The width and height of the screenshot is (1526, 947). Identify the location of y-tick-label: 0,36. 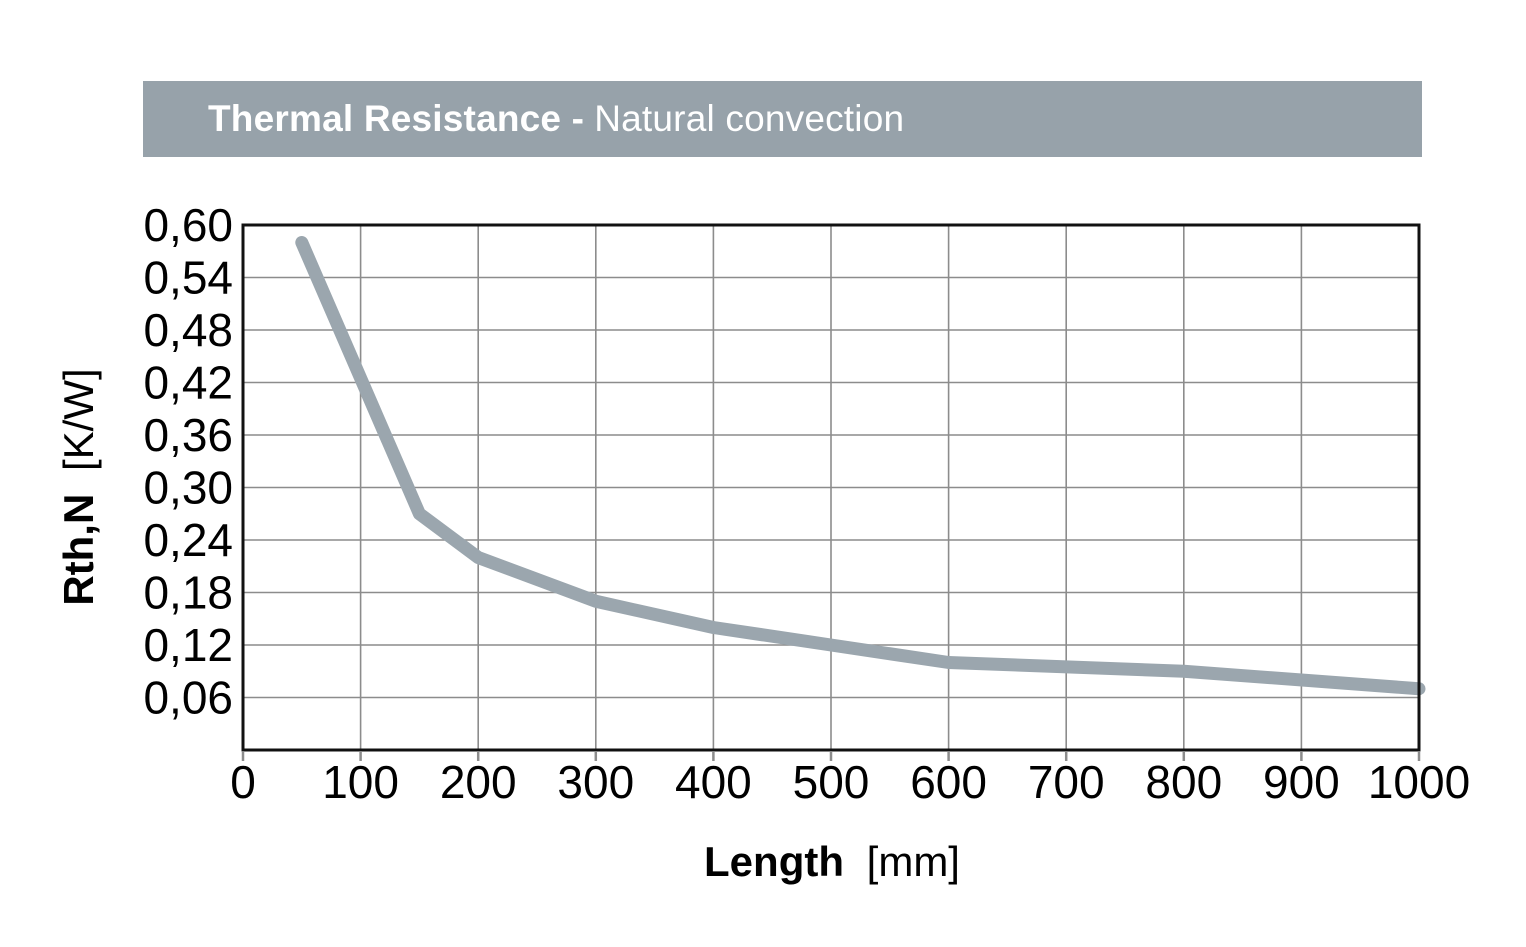
(188, 435).